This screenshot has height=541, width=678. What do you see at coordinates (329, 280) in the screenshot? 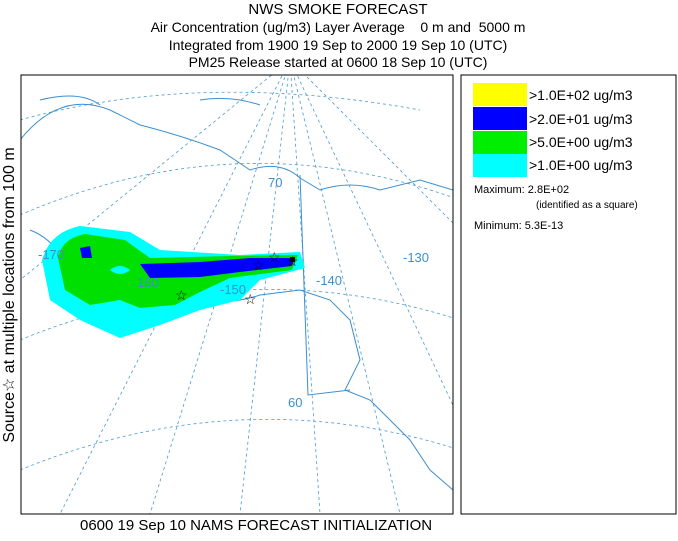
I see `map-label: -140` at bounding box center [329, 280].